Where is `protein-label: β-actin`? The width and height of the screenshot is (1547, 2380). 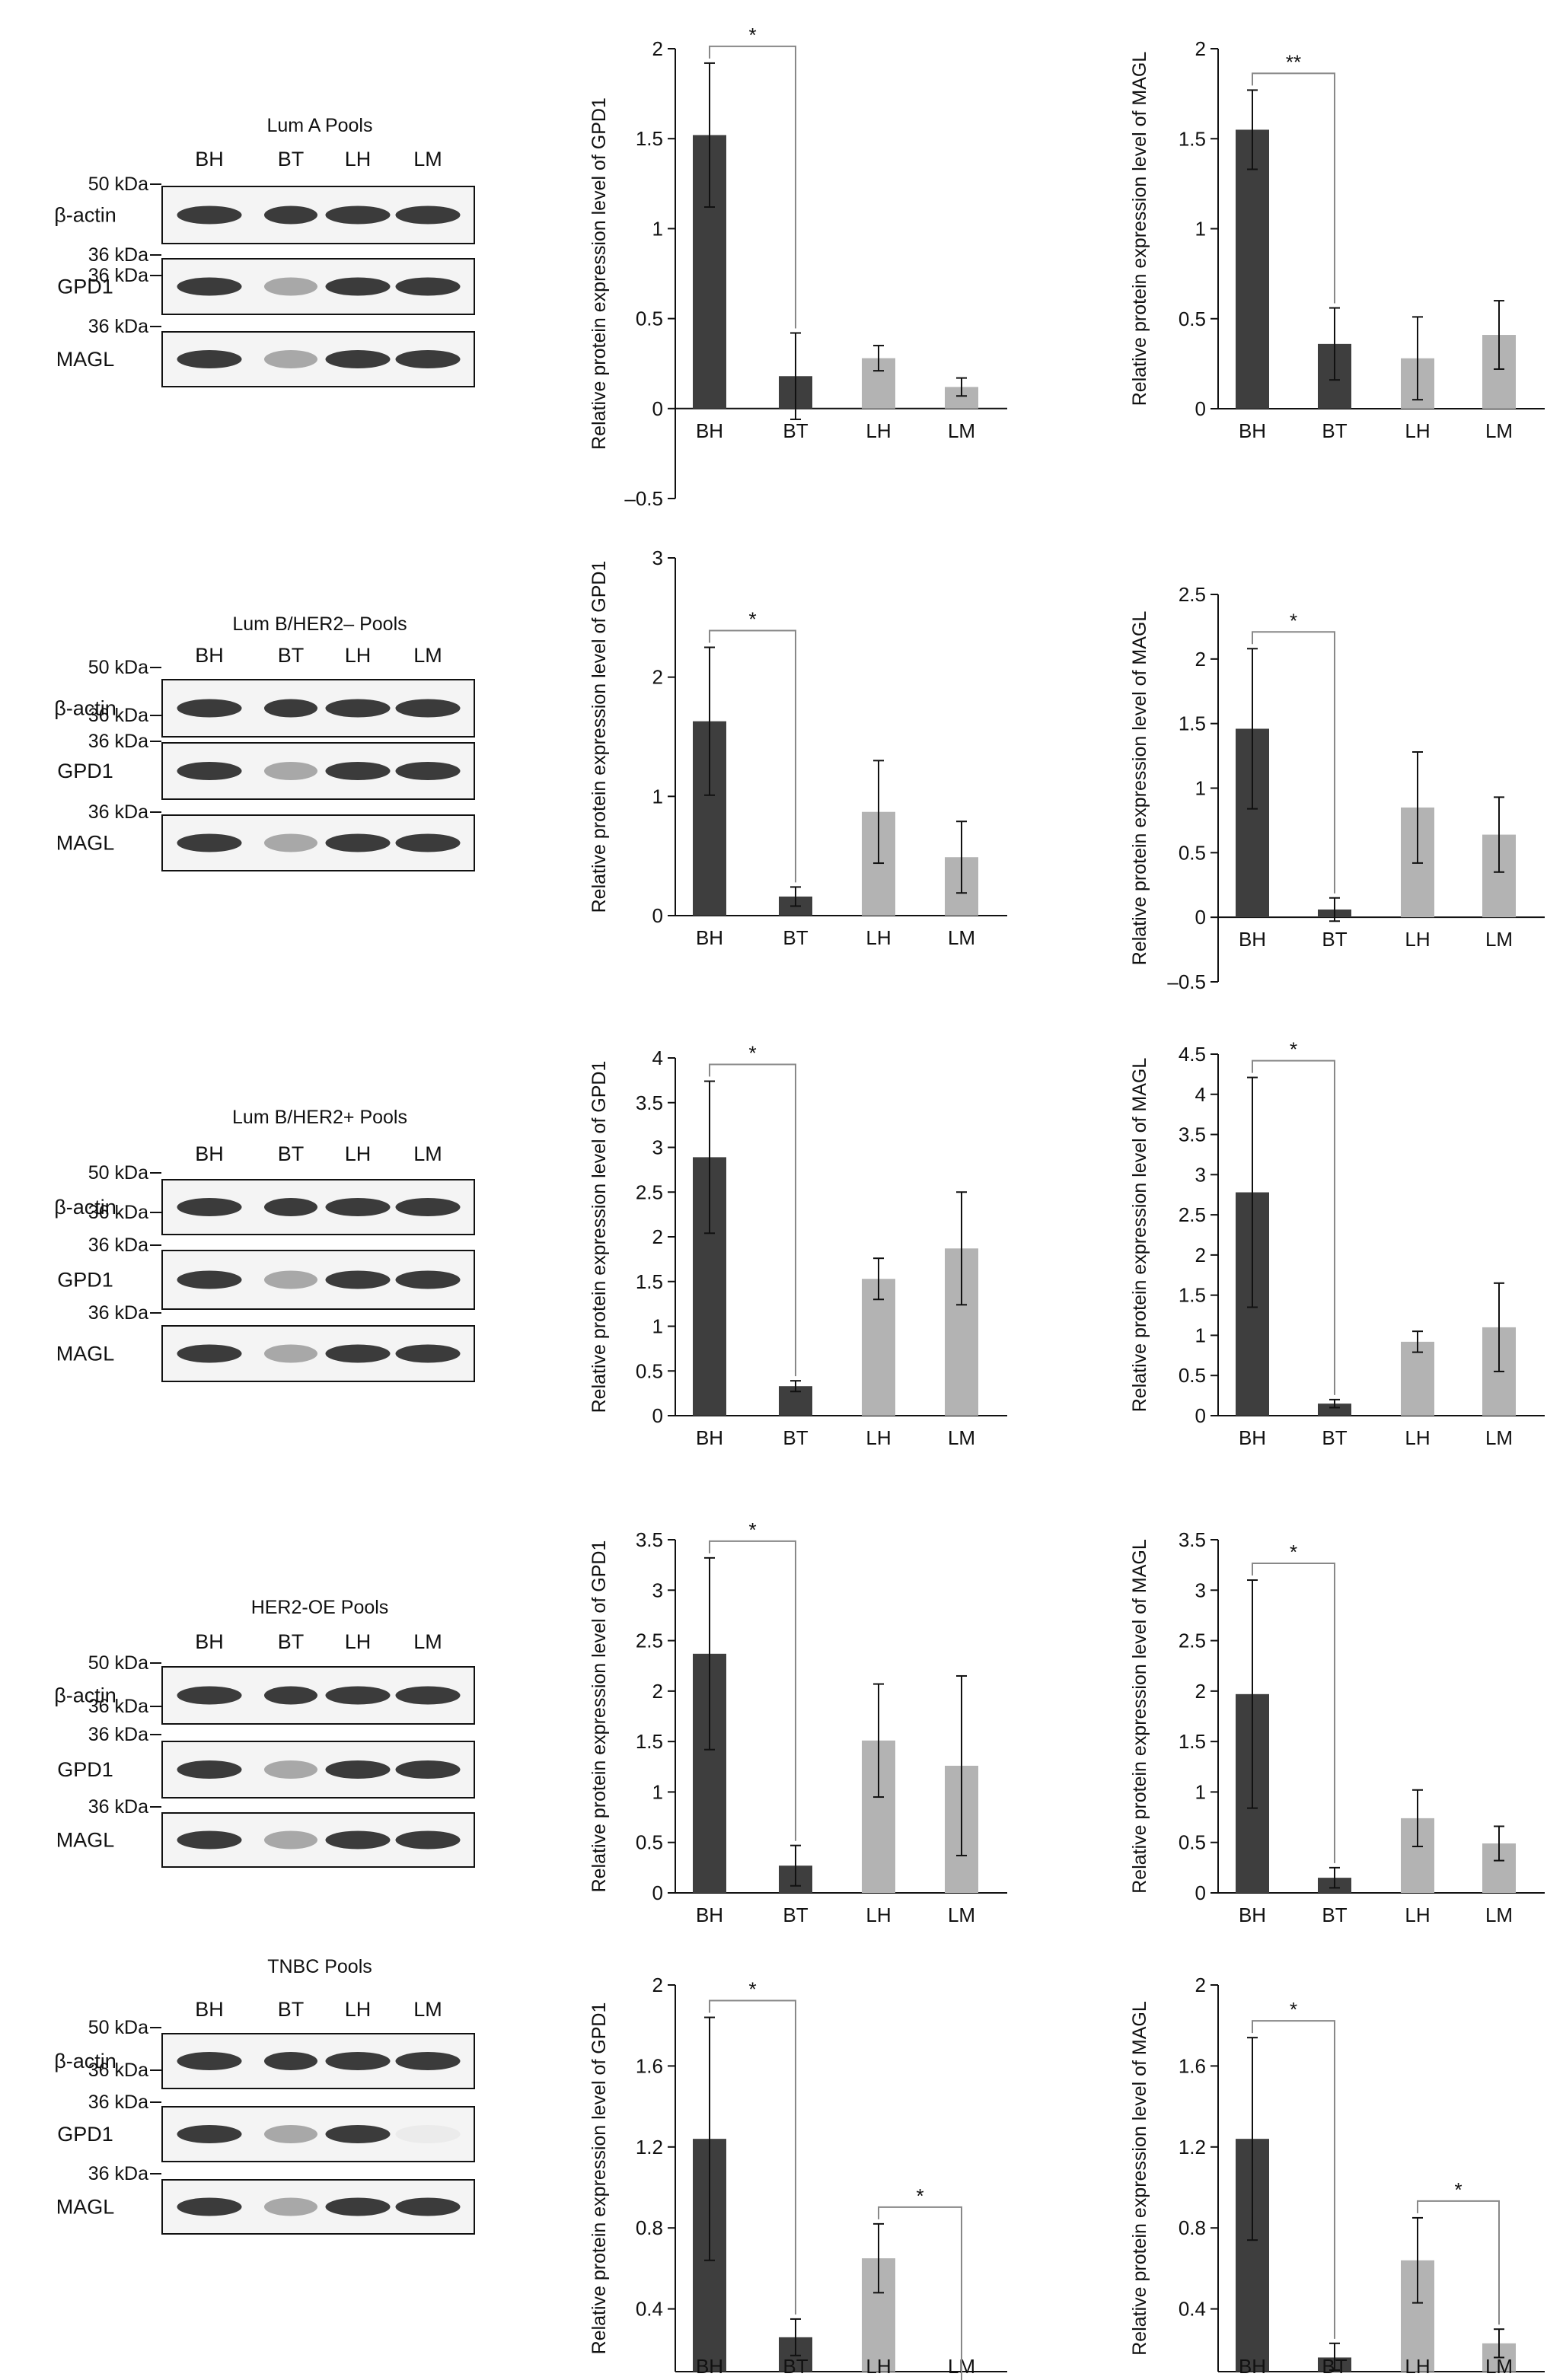
protein-label: β-actin is located at coordinates (85, 215).